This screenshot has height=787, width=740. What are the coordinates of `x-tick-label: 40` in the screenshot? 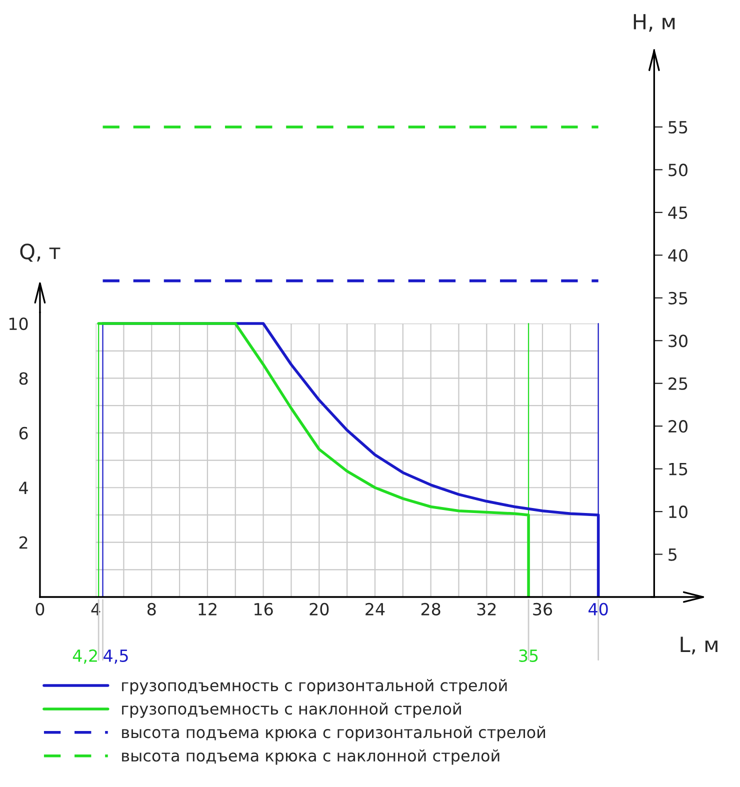 It's located at (598, 609).